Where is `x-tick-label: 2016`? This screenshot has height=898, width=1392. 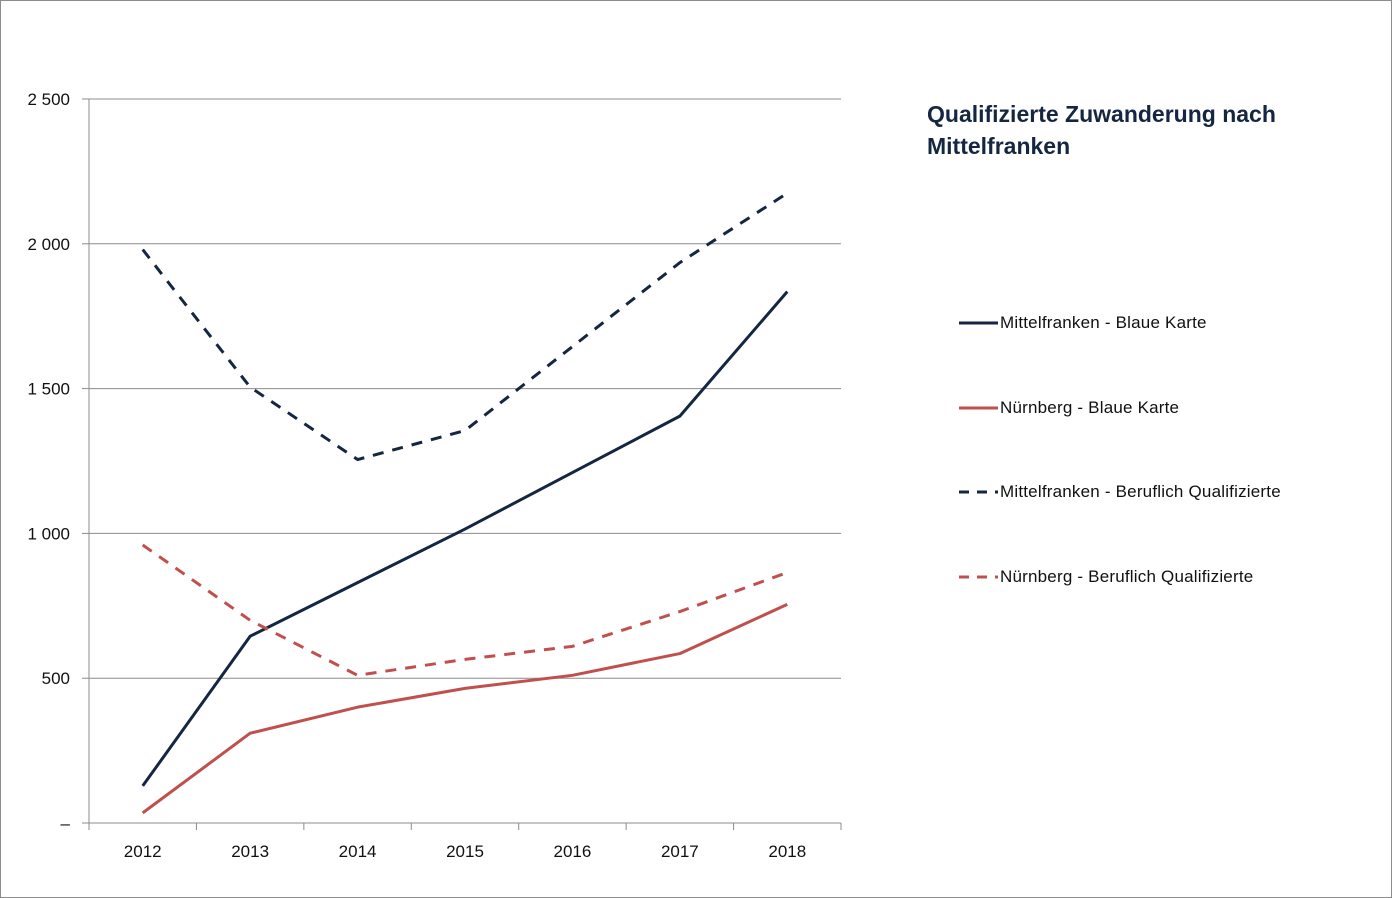 x-tick-label: 2016 is located at coordinates (573, 851).